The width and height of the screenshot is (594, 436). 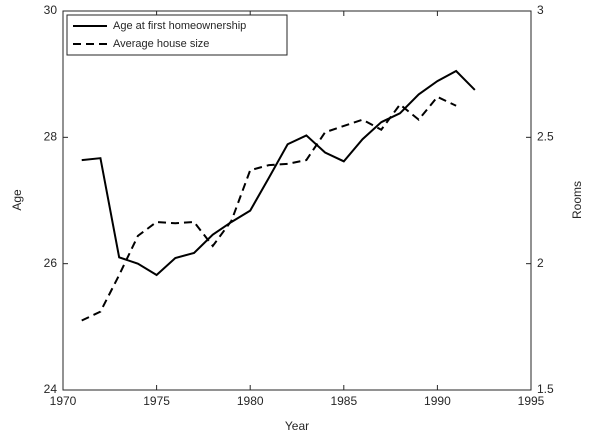 What do you see at coordinates (540, 10) in the screenshot?
I see `y2-tick-label: 3` at bounding box center [540, 10].